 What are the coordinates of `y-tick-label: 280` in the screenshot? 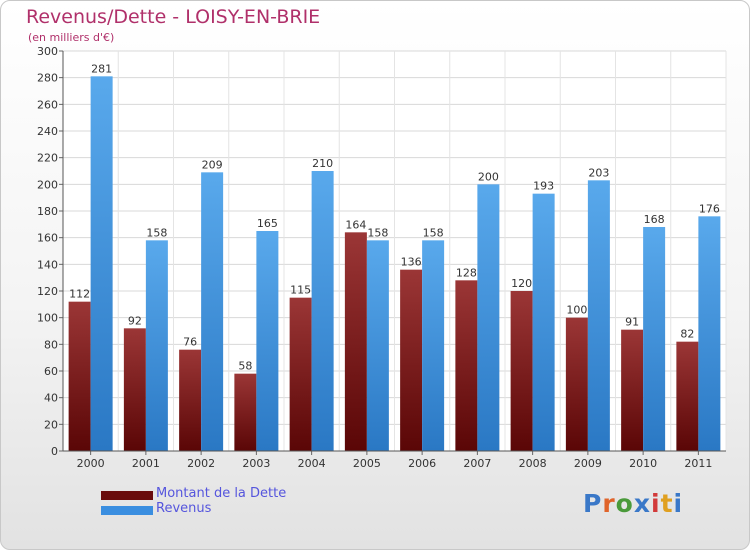 It's located at (47, 78).